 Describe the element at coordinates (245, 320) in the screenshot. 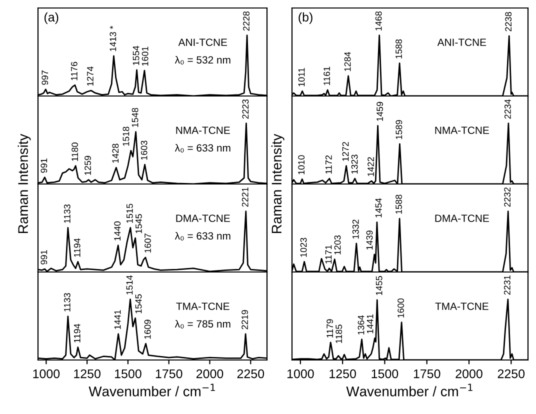

I see `annotation: 2219` at that location.